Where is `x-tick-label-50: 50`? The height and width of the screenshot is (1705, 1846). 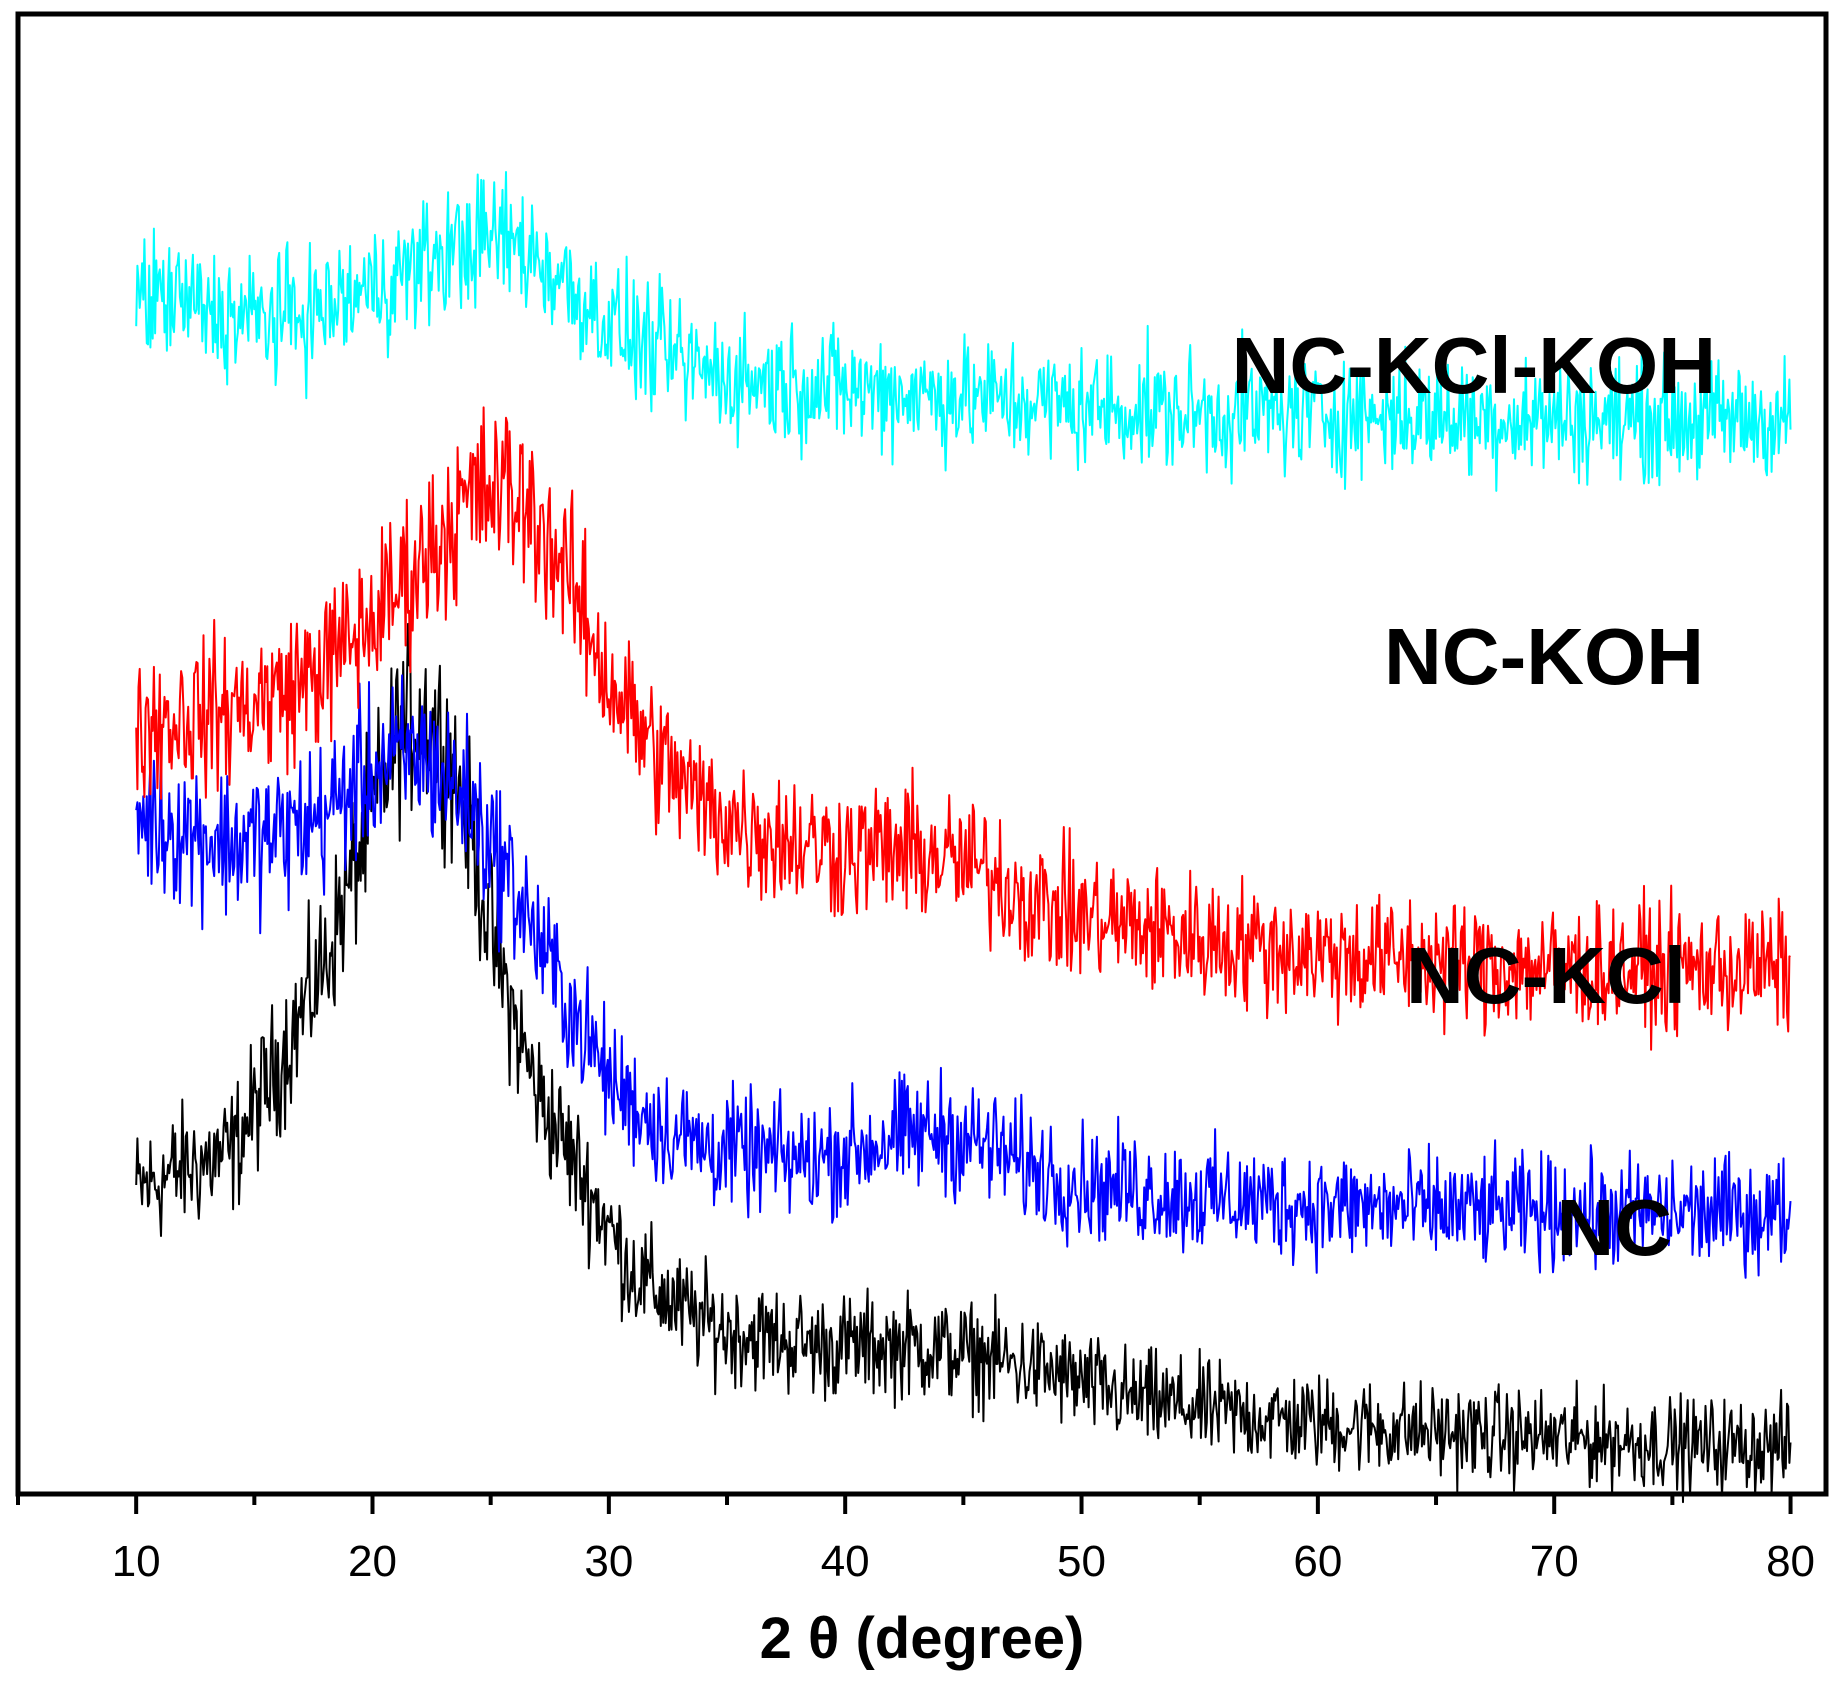
x-tick-label-50: 50 is located at coordinates (1081, 1561).